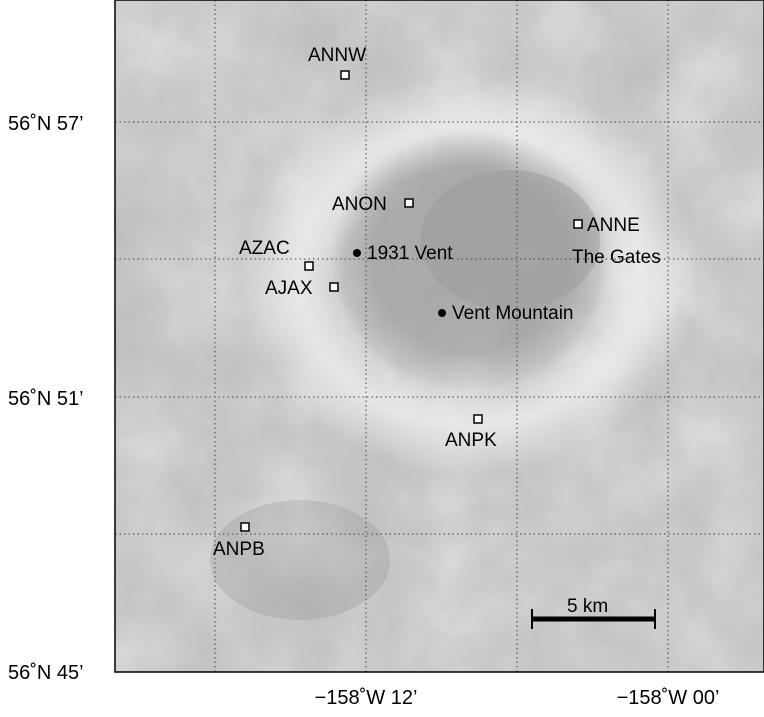 This screenshot has height=717, width=764. Describe the element at coordinates (46, 124) in the screenshot. I see `lat-tick-label: 56˚N 57’` at that location.